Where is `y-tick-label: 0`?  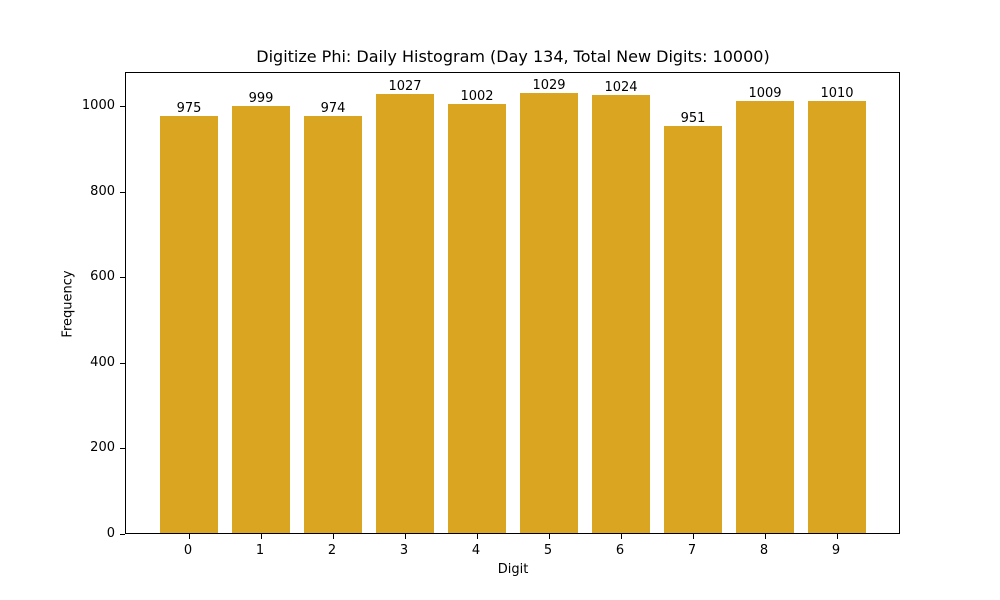
y-tick-label: 0 is located at coordinates (110, 533).